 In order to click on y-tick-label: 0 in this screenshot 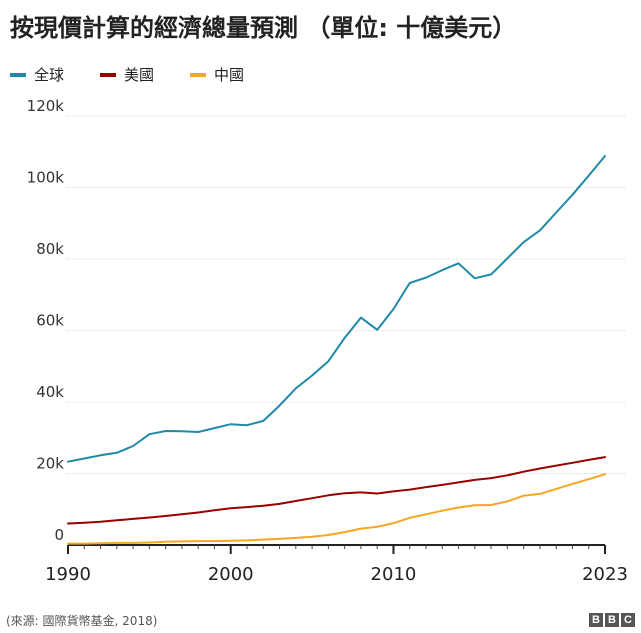, I will do `click(59, 535)`.